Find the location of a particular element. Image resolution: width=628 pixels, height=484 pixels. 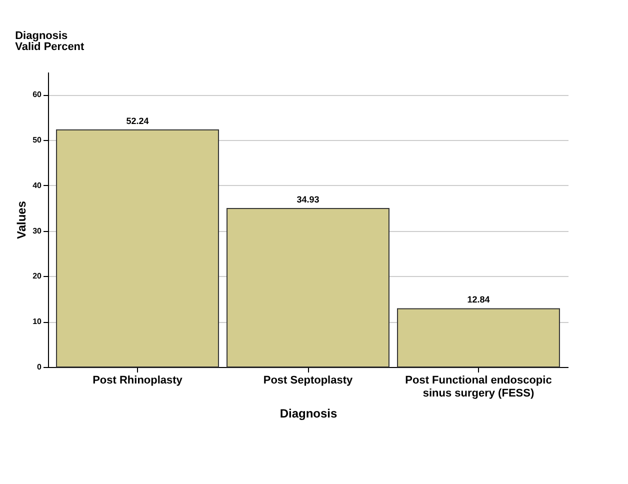

chart-title: Diagnosis is located at coordinates (41, 36).